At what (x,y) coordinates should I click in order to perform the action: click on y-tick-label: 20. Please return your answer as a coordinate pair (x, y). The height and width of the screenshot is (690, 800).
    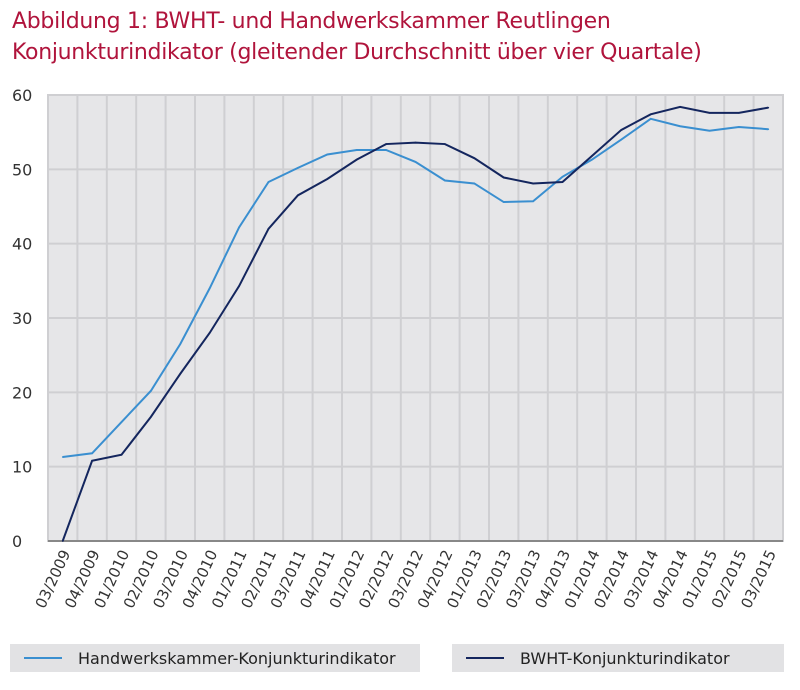
    Looking at the image, I should click on (22, 392).